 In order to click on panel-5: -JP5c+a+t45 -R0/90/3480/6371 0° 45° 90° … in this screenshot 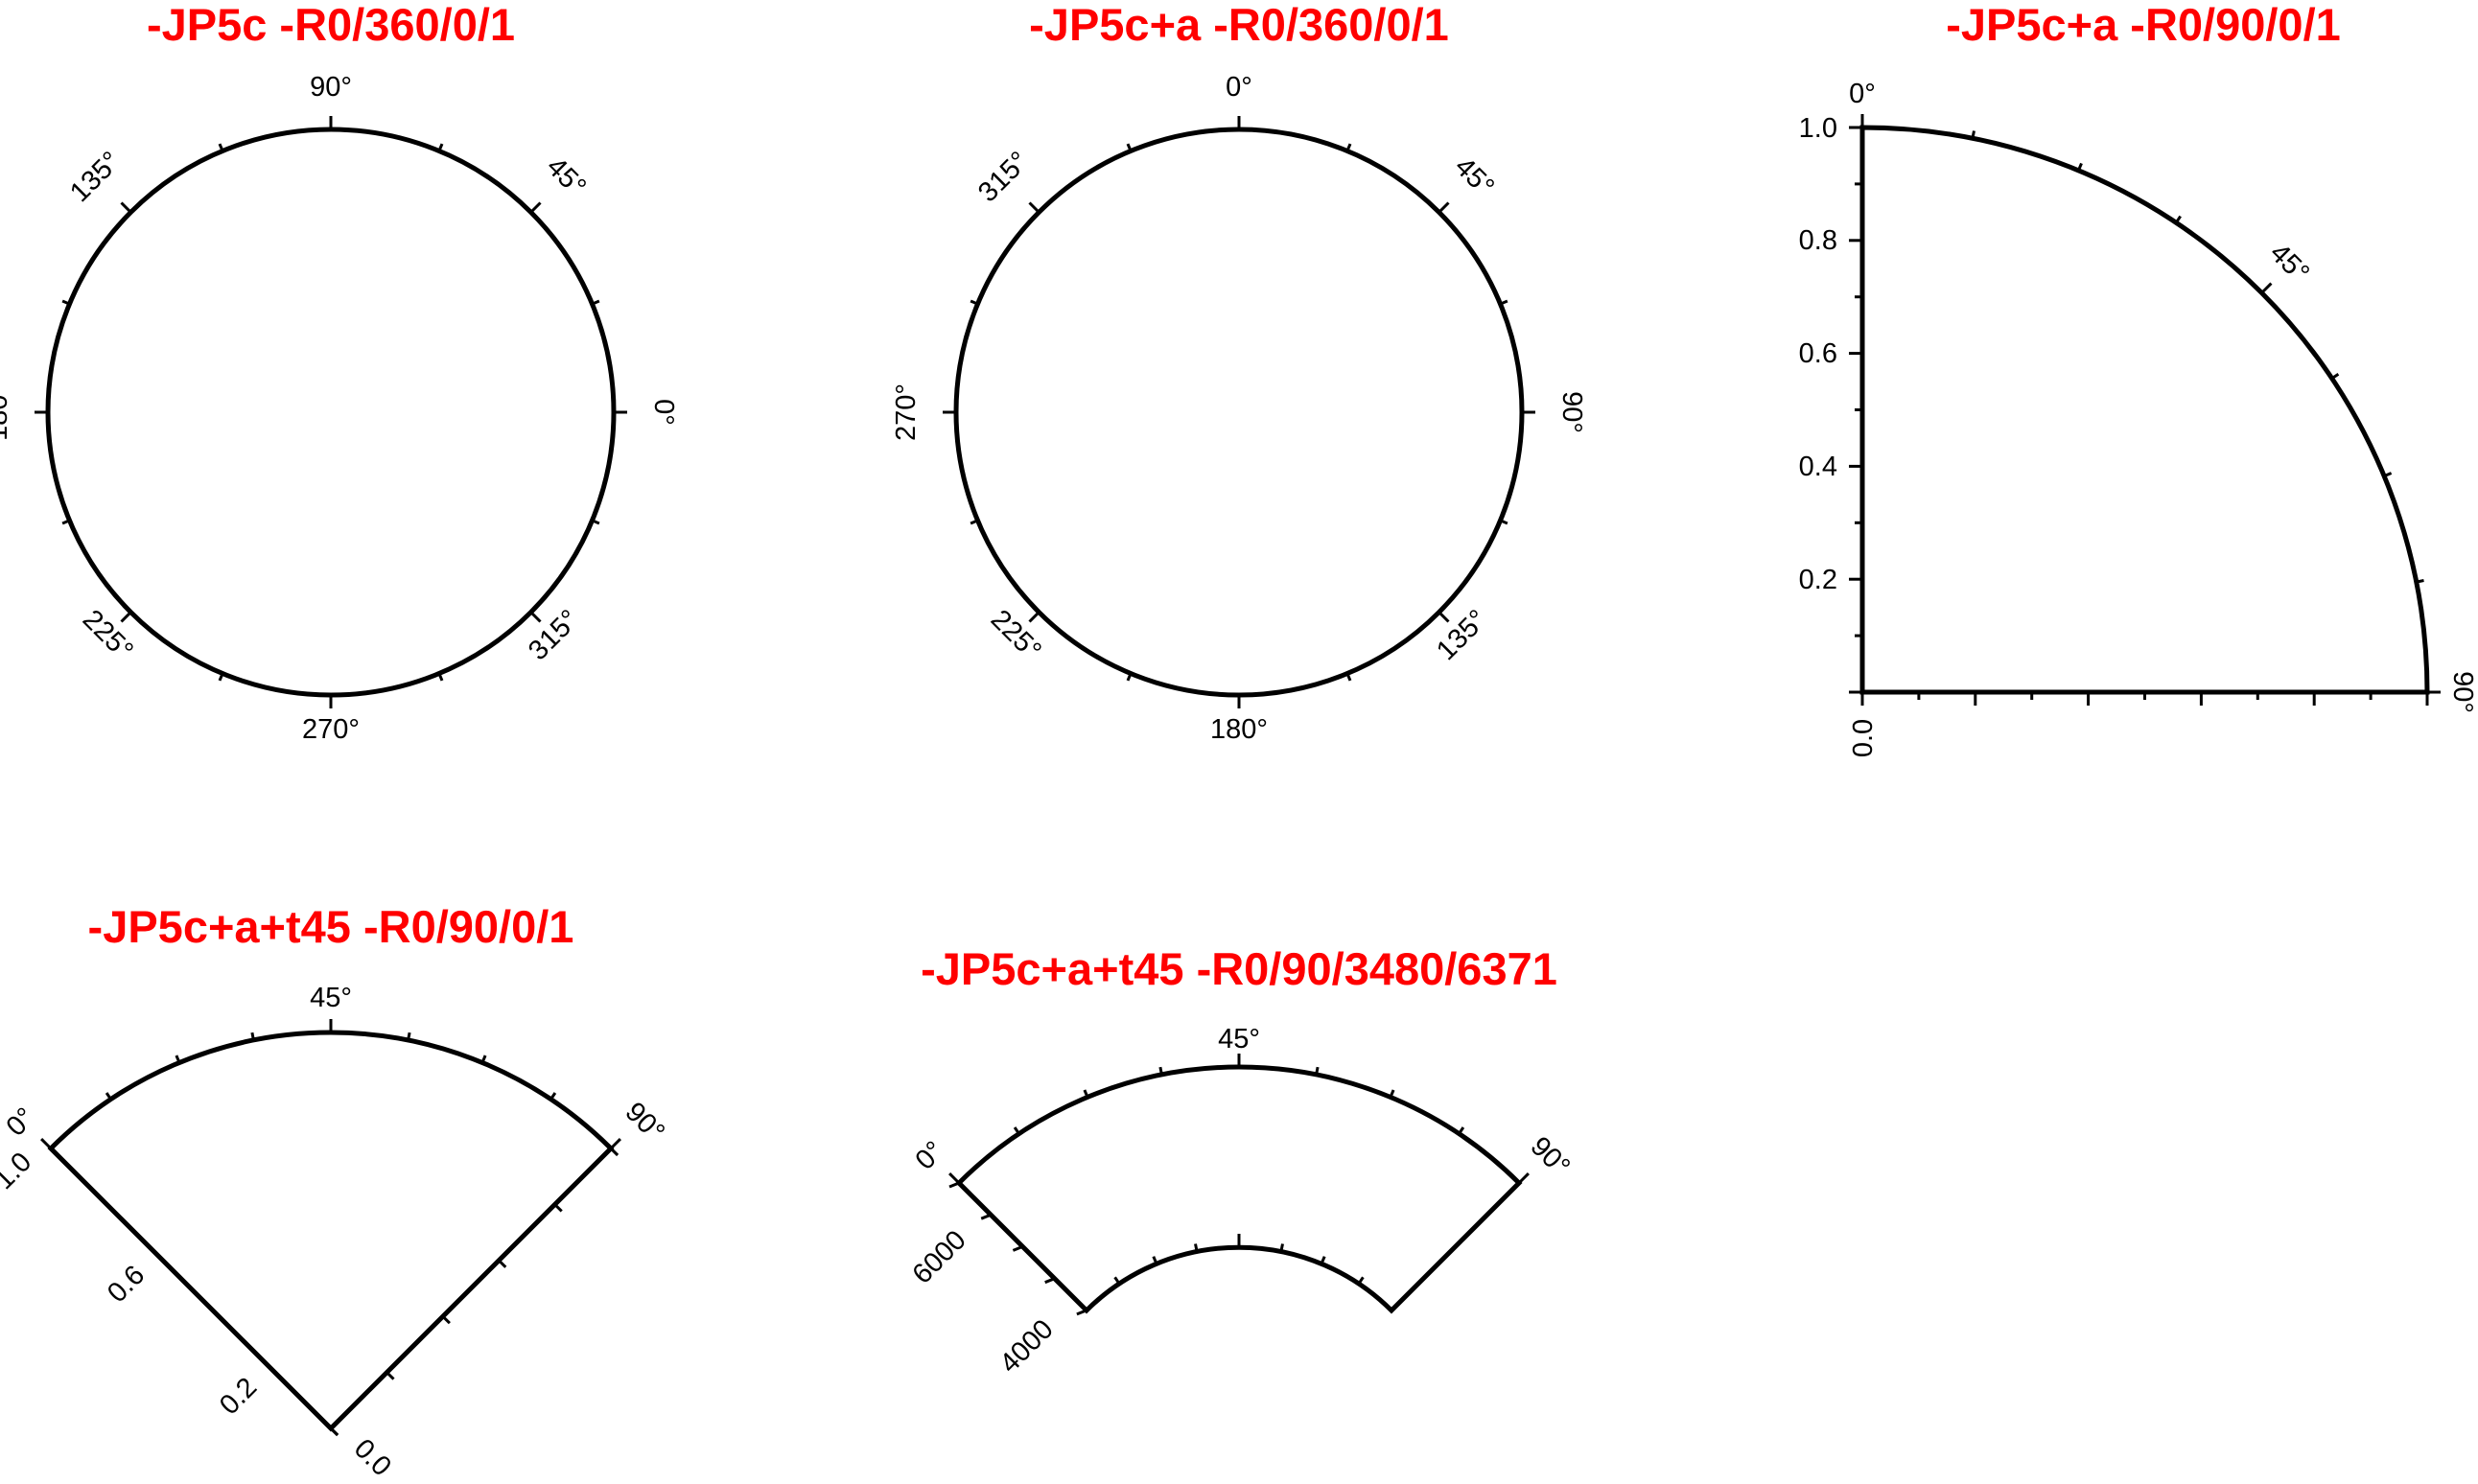, I will do `click(1242, 1162)`.